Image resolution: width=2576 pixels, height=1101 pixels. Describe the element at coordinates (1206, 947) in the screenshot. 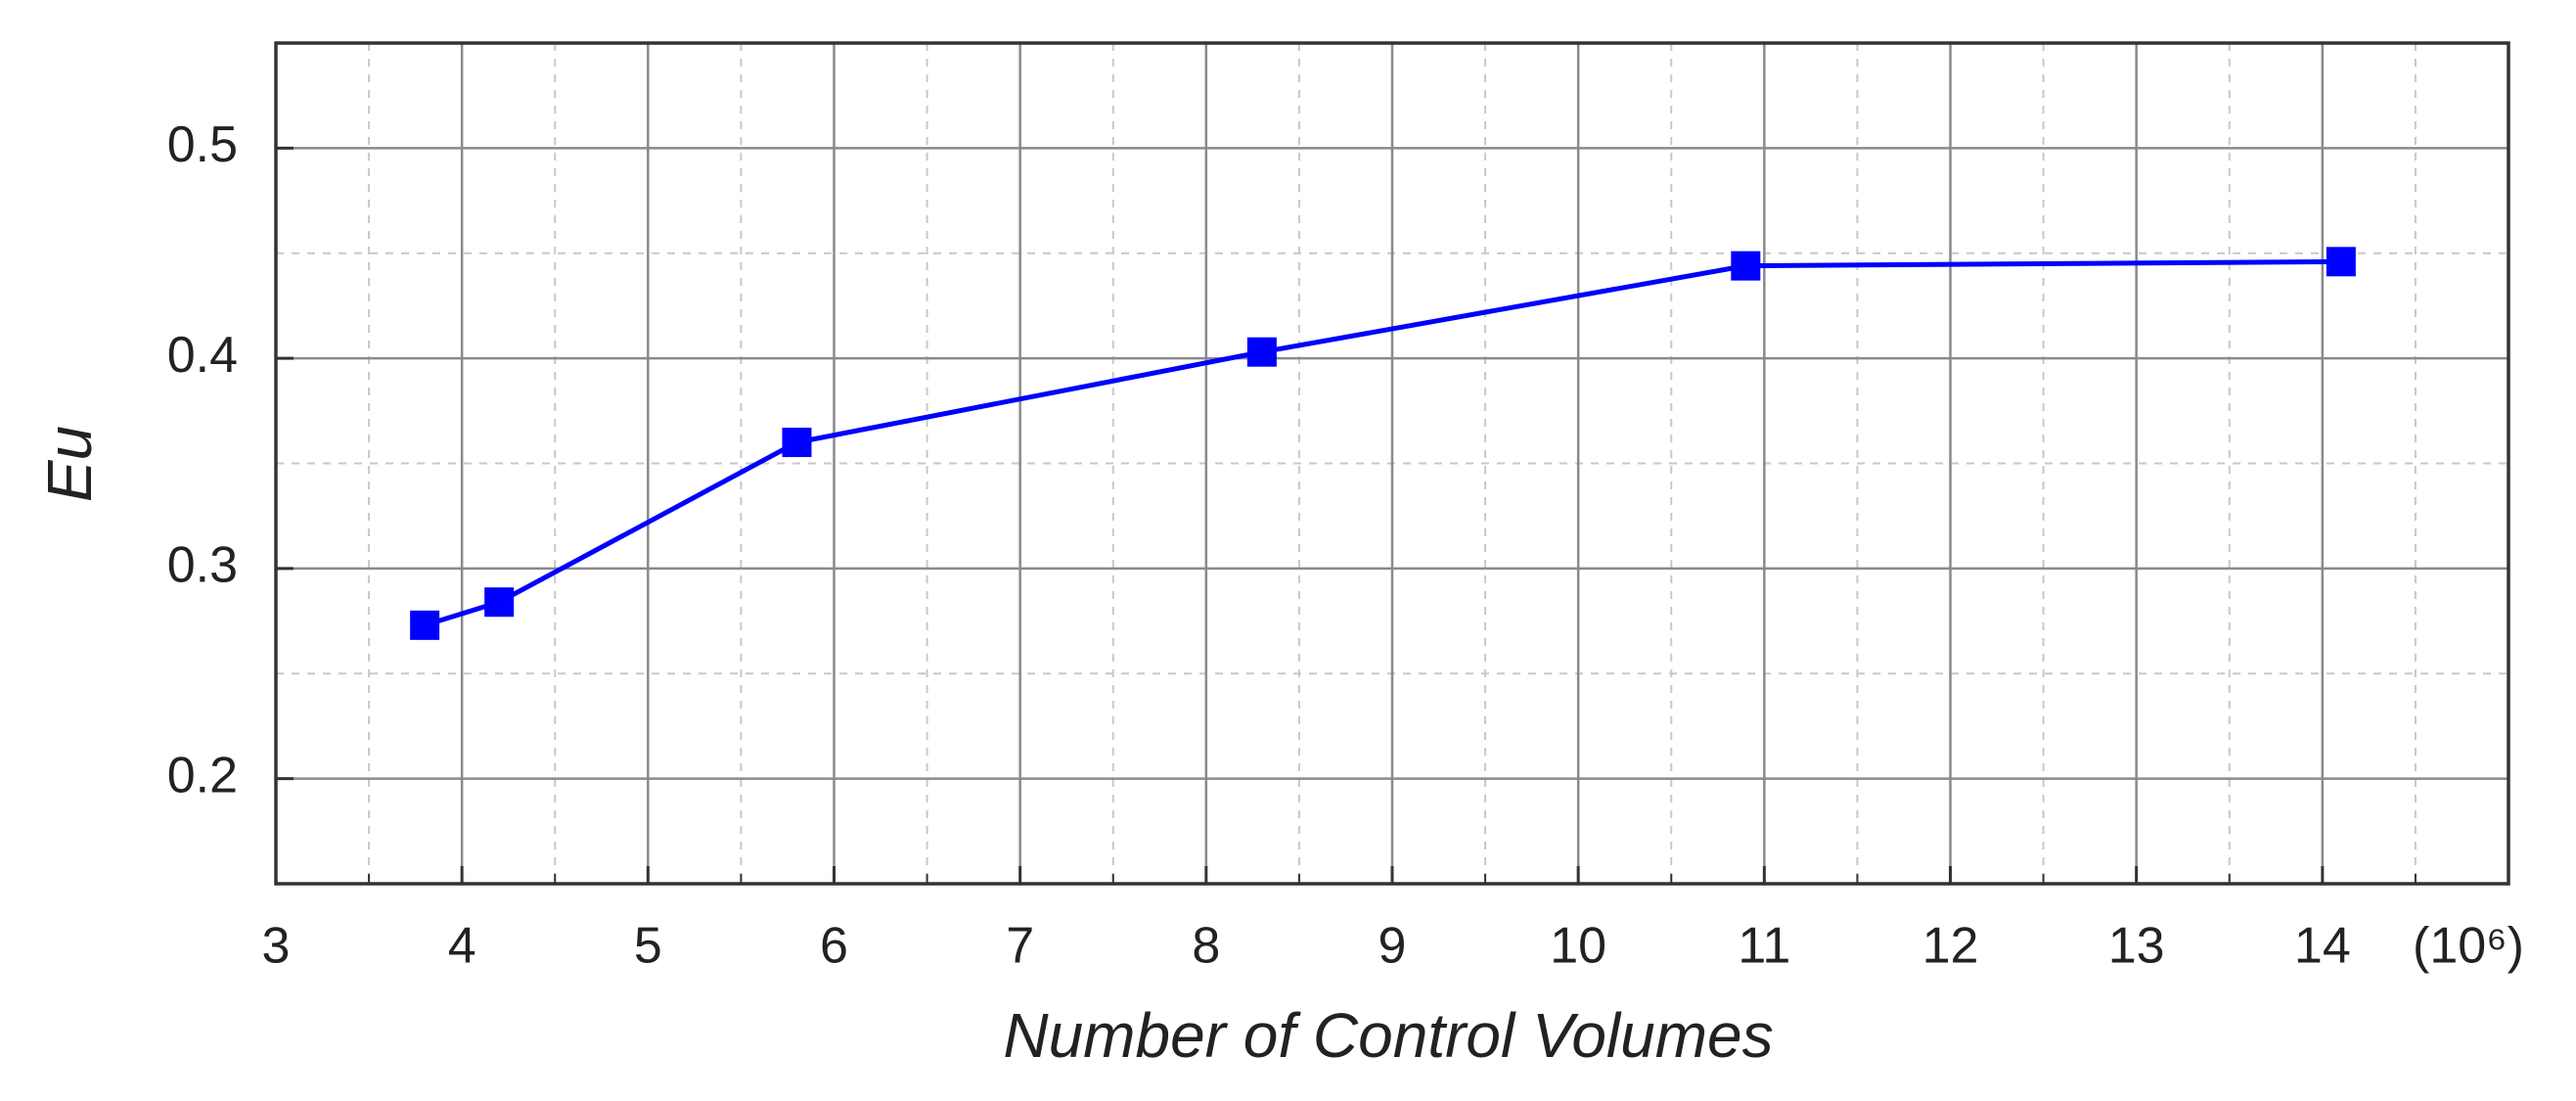

I see `x-tick-label: 8` at that location.